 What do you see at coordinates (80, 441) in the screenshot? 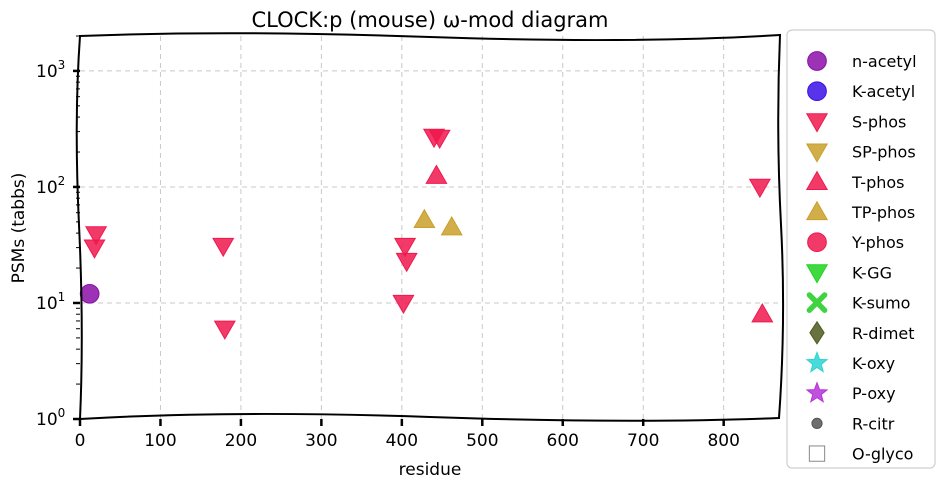
I see `x-tick-label: 0` at bounding box center [80, 441].